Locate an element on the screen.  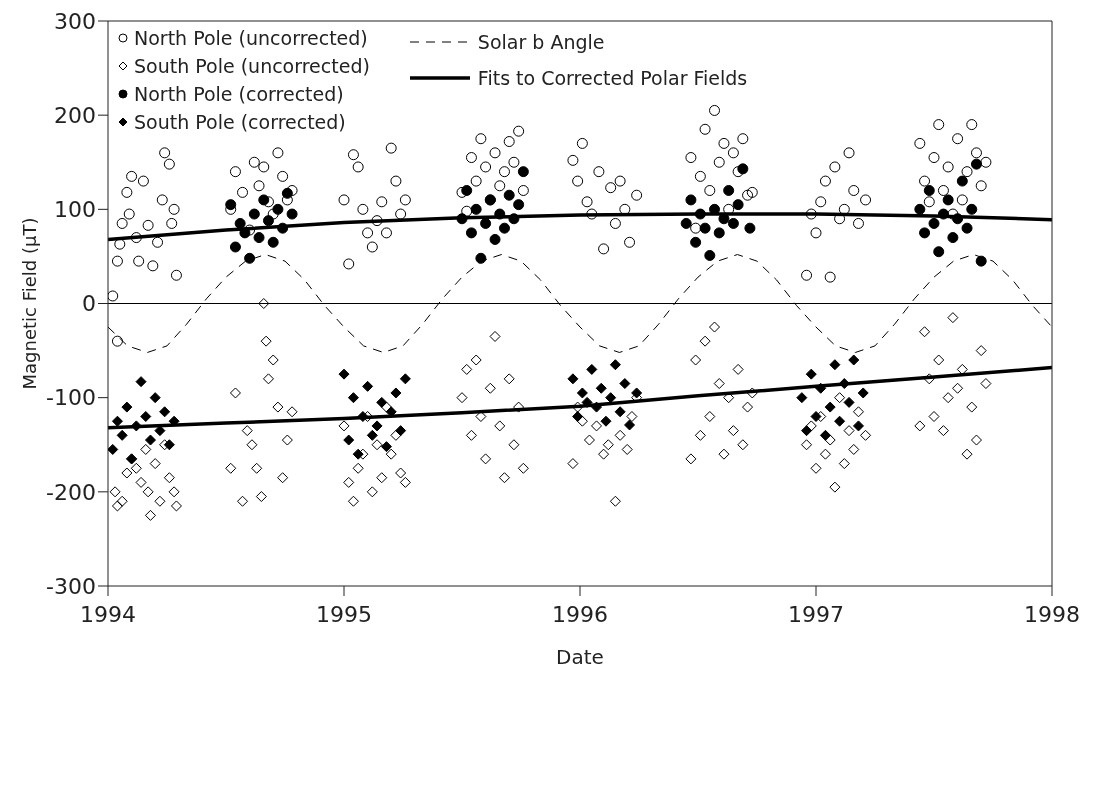
legend-label: South Pole (corrected) is located at coordinates (240, 122).